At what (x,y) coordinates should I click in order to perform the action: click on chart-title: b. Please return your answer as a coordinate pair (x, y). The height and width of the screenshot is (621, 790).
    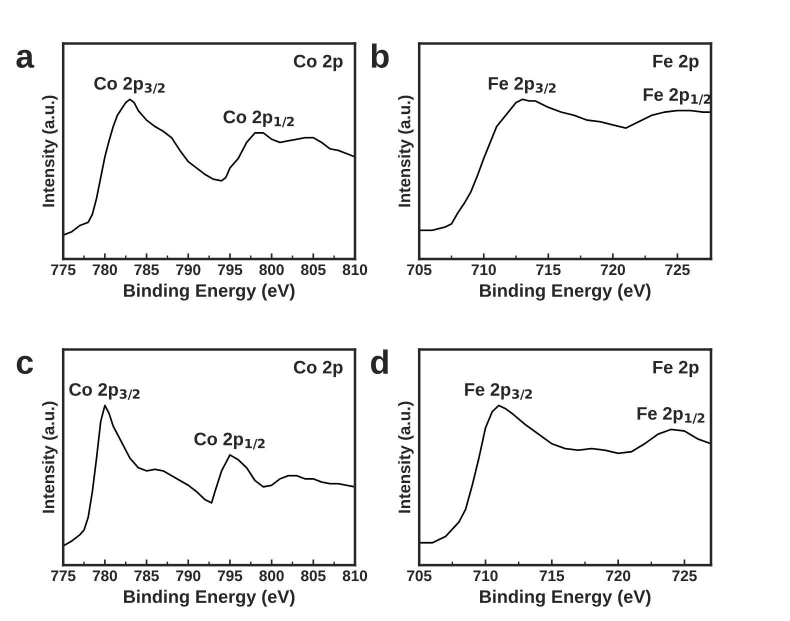
    Looking at the image, I should click on (380, 55).